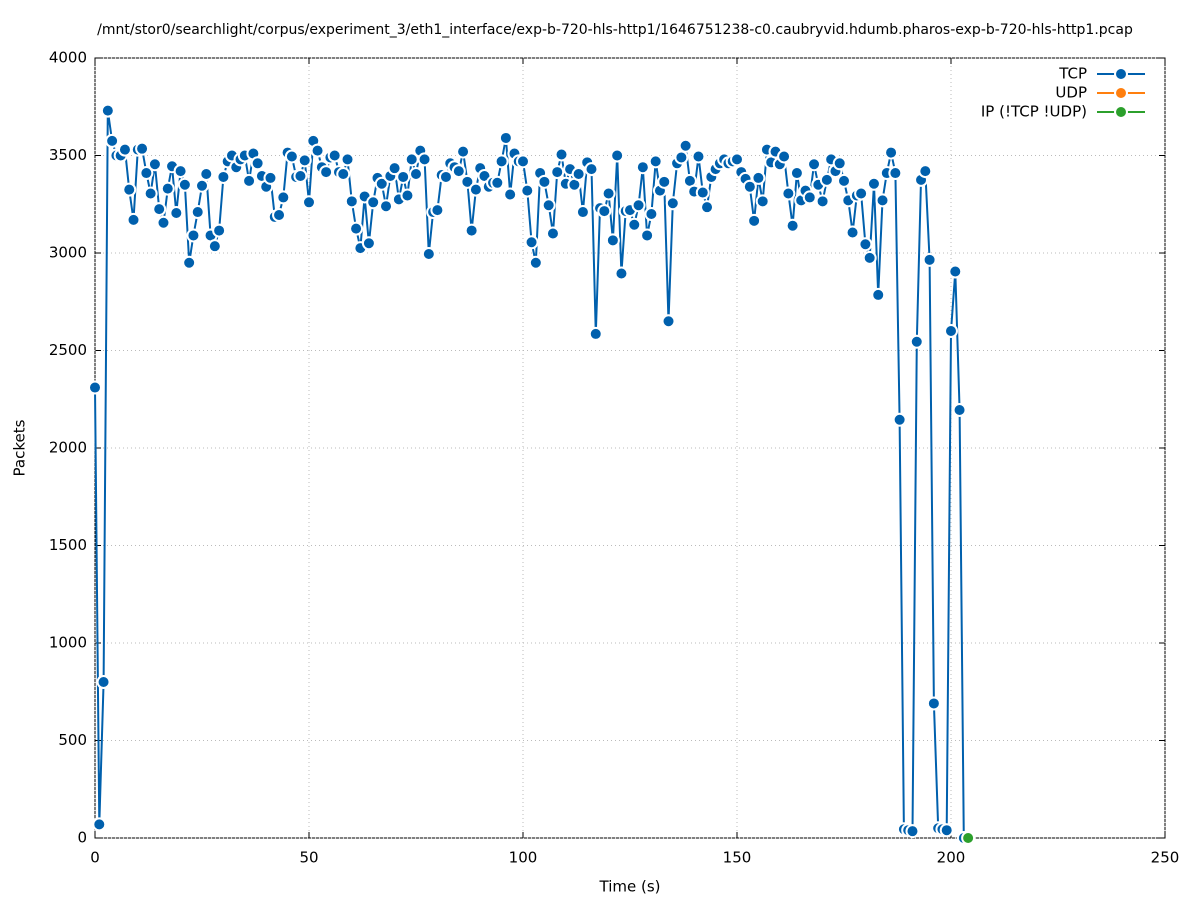 This screenshot has height=900, width=1197. Describe the element at coordinates (95, 858) in the screenshot. I see `x-tick-label: 0` at that location.